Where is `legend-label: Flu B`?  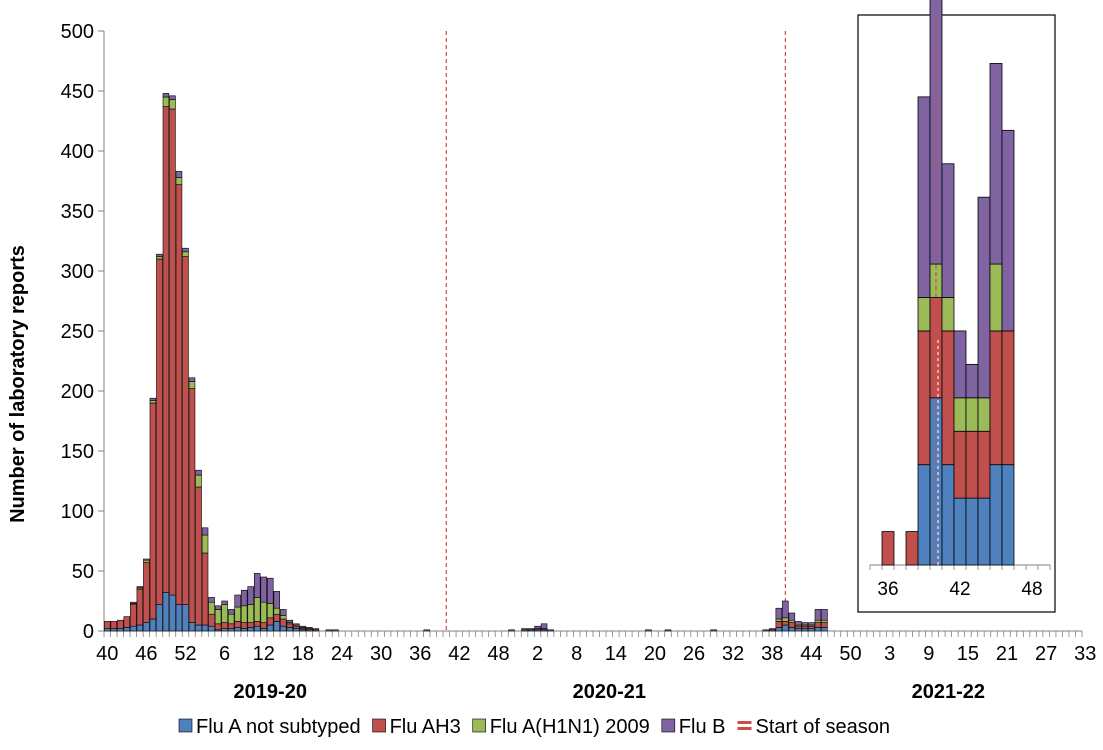 legend-label: Flu B is located at coordinates (702, 727).